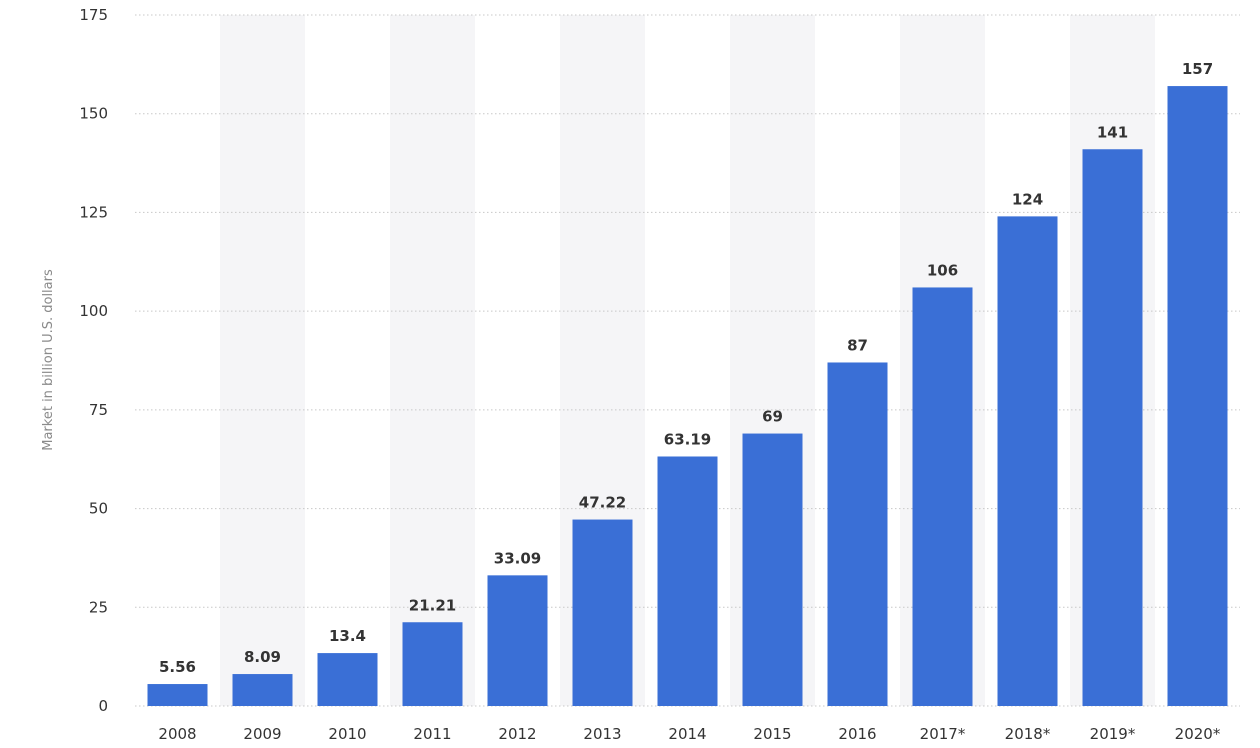 The width and height of the screenshot is (1260, 748). I want to click on data-label: 157, so click(1197, 69).